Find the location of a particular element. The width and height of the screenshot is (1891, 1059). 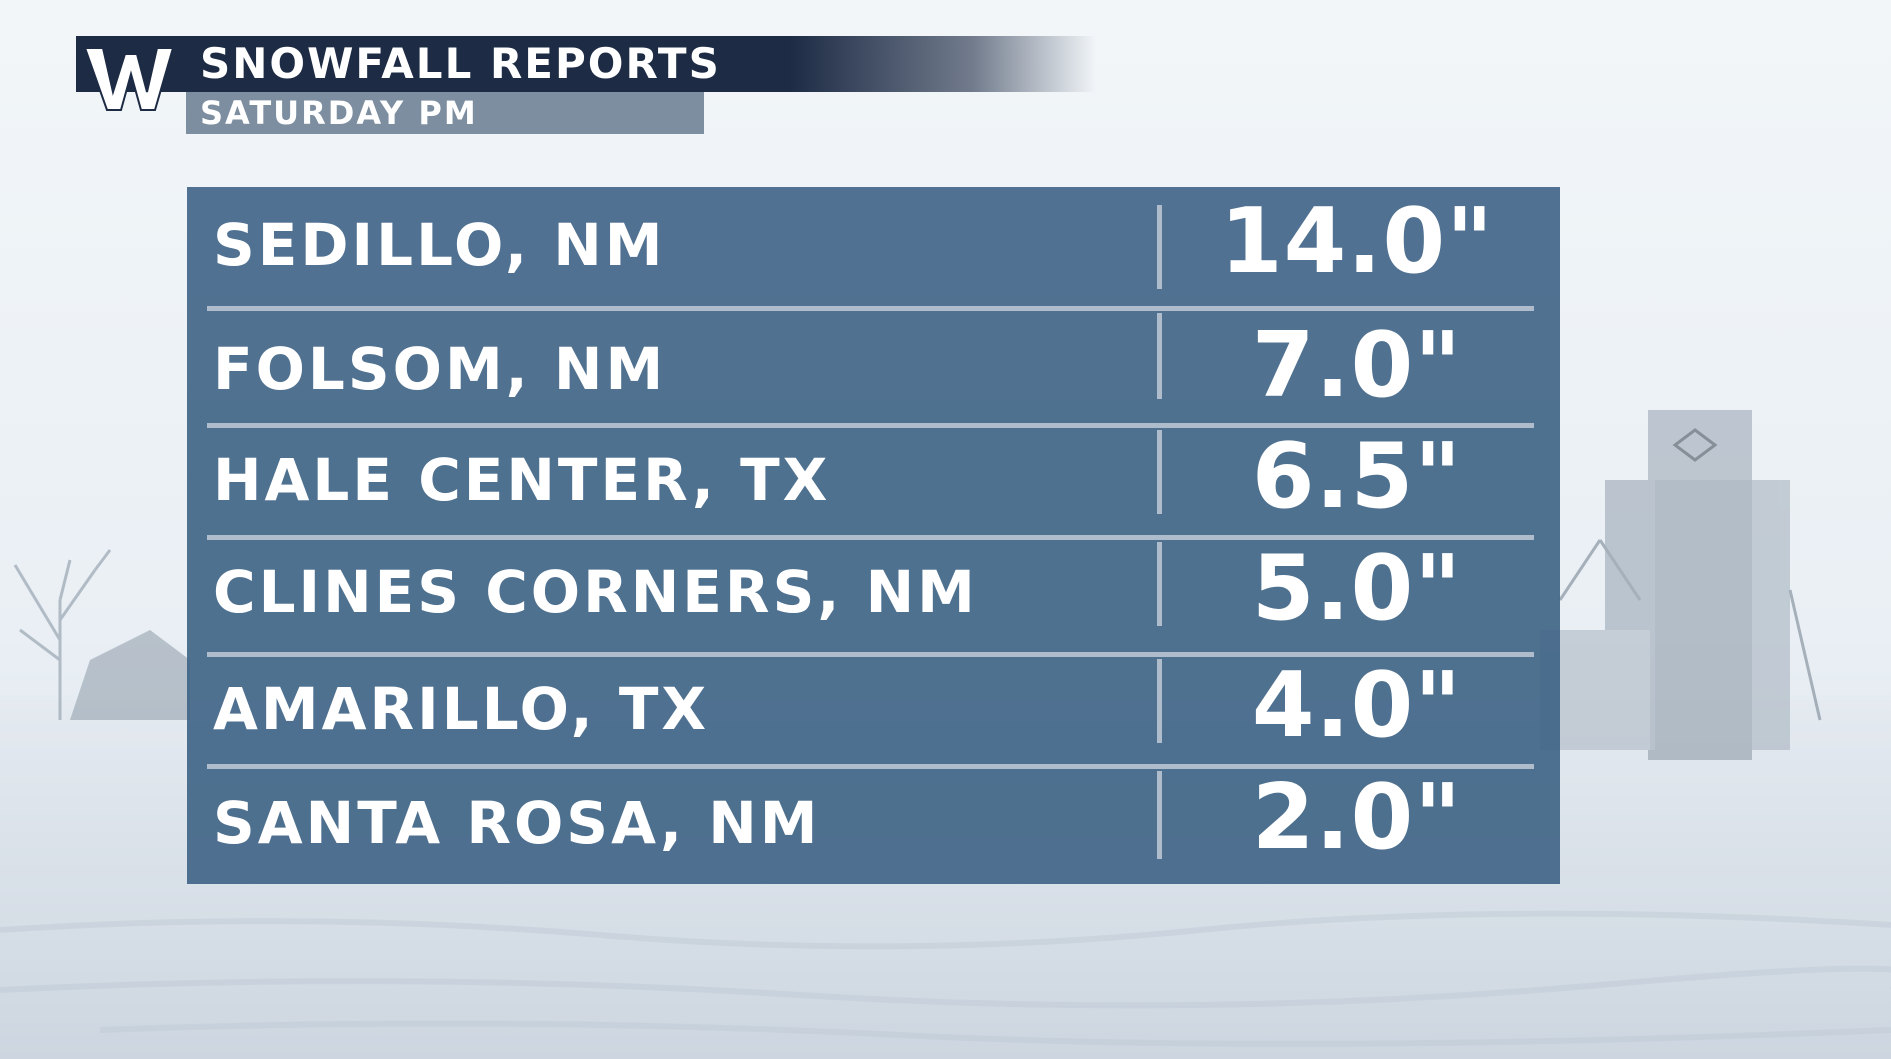

report-amount: 5.0" is located at coordinates (1357, 588).